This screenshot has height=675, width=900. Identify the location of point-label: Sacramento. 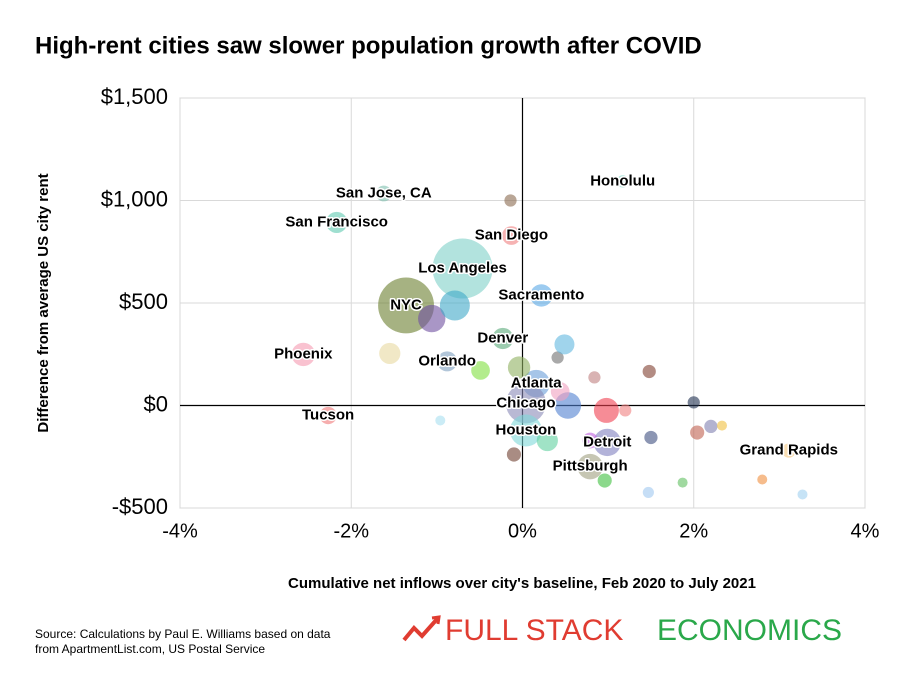
(541, 294).